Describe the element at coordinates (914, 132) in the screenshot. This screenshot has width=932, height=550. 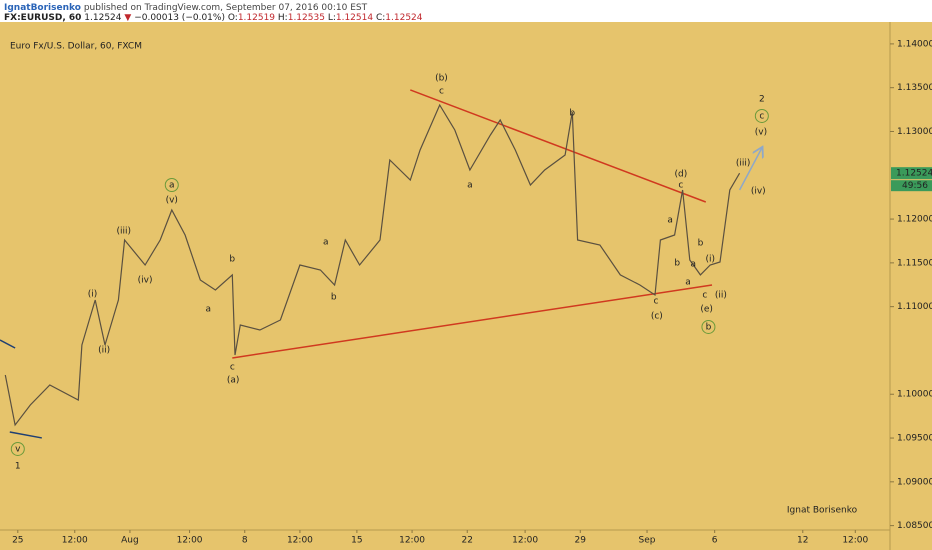
I see `y-tick-label: 1.13000` at that location.